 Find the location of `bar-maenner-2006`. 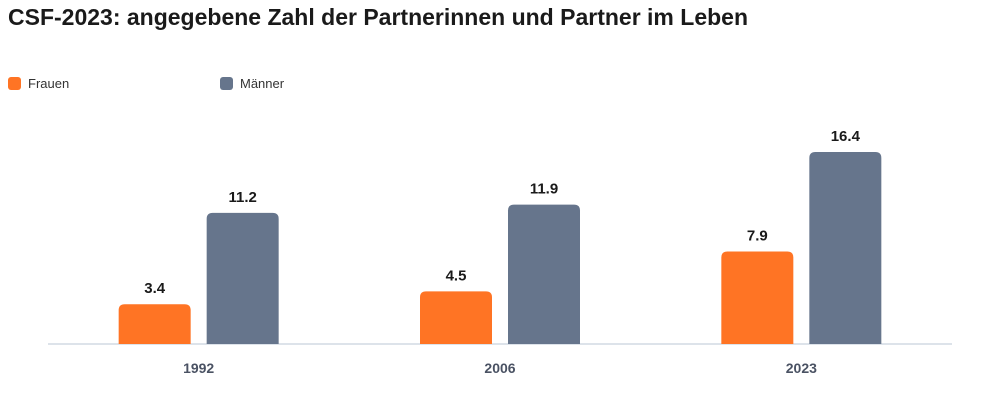

bar-maenner-2006 is located at coordinates (544, 274).